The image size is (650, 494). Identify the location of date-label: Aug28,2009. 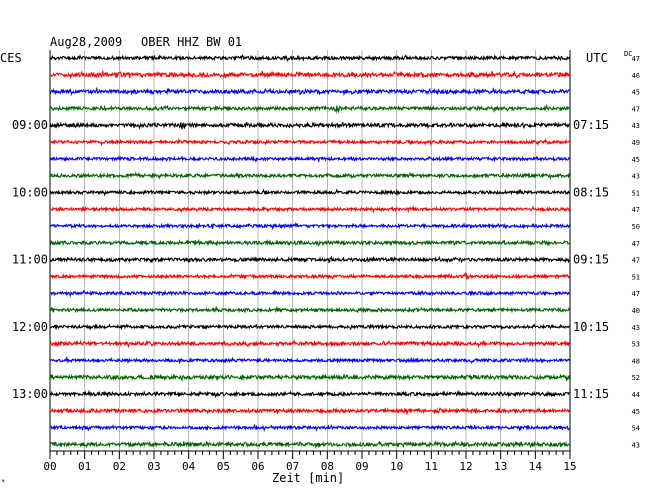
(86, 42).